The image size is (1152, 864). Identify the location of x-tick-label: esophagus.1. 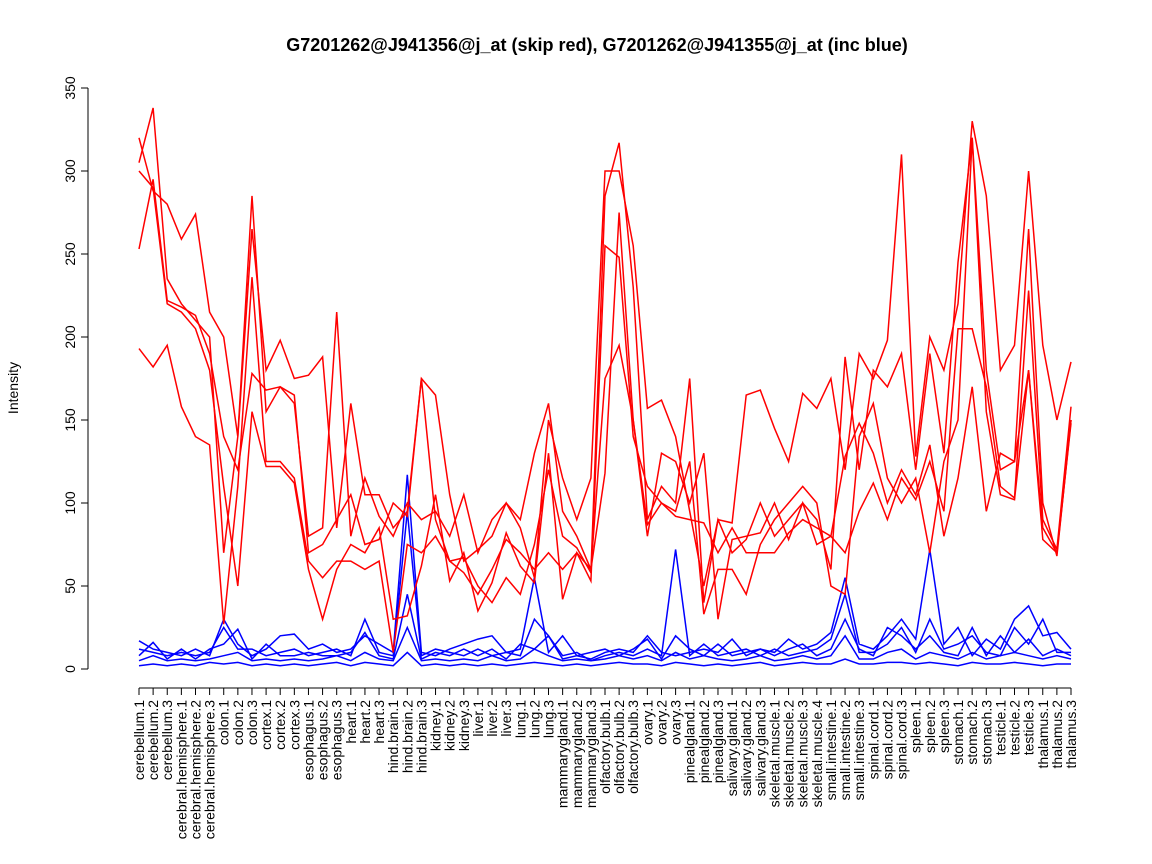
(308, 740).